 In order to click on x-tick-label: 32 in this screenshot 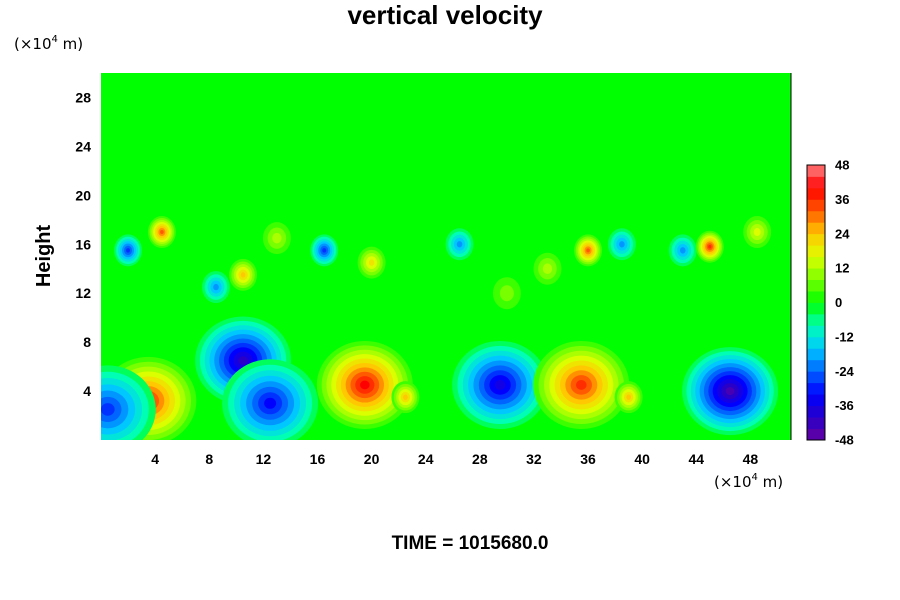, I will do `click(534, 459)`.